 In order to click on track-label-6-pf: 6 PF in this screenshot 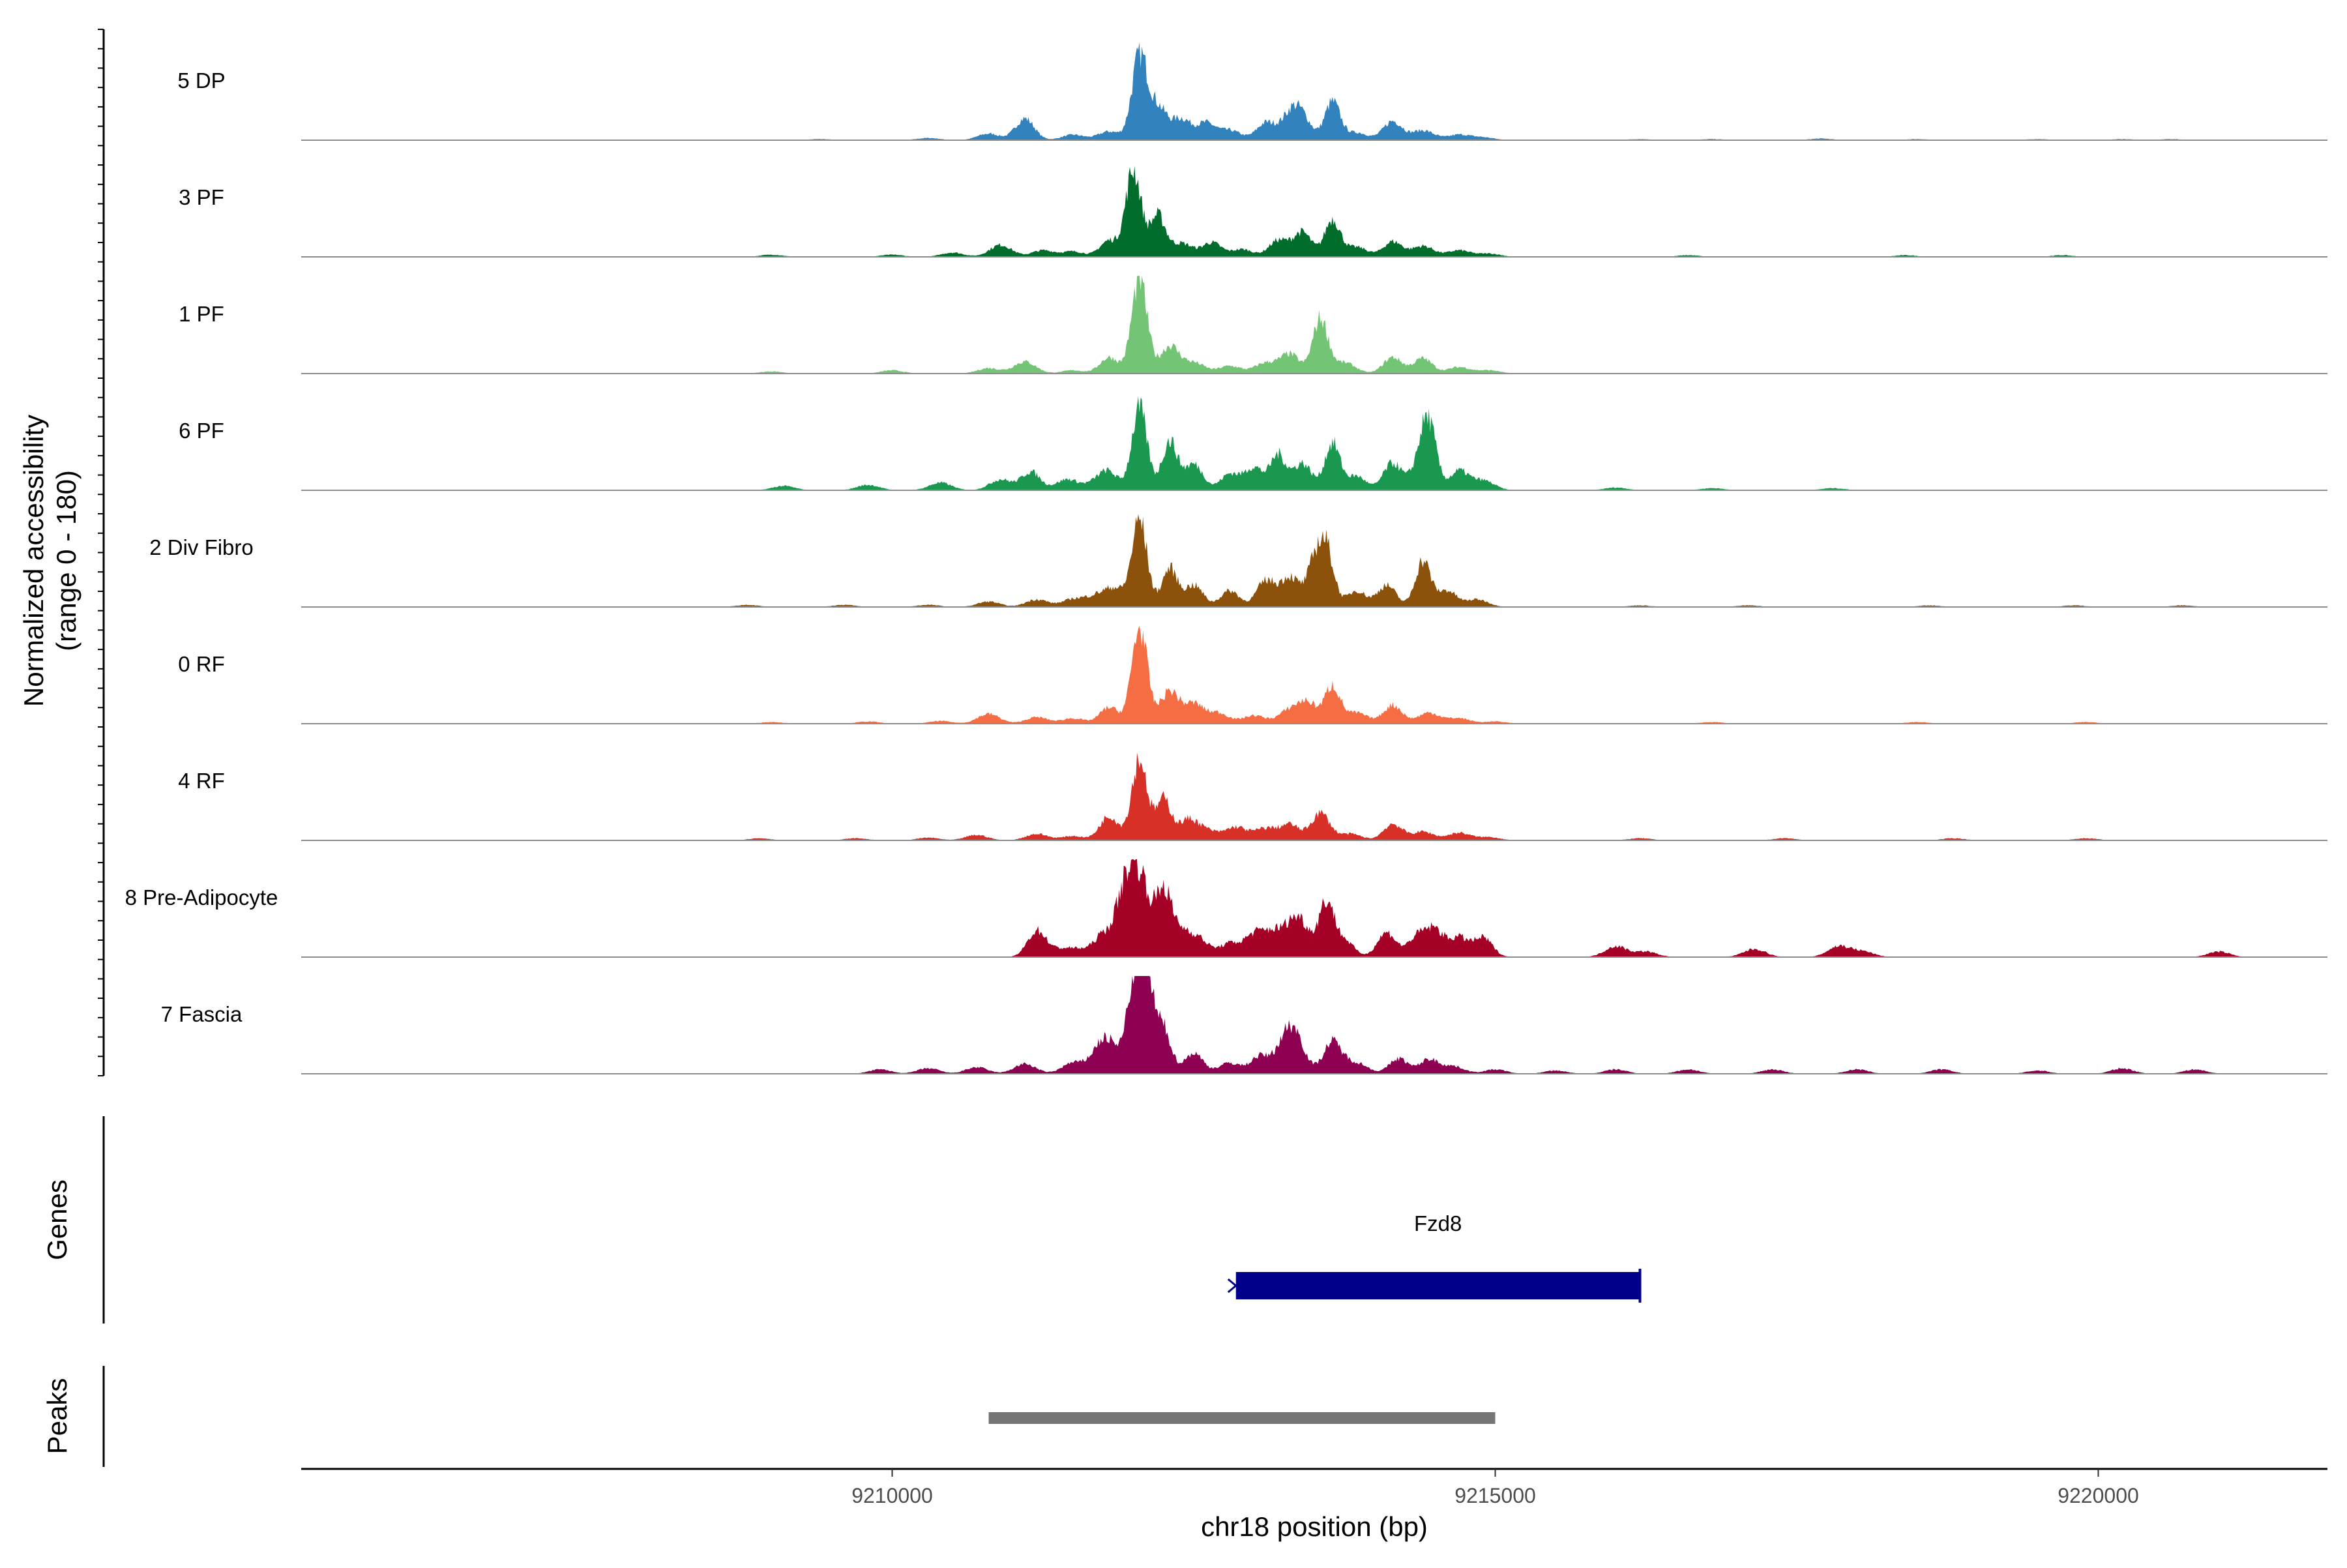, I will do `click(201, 431)`.